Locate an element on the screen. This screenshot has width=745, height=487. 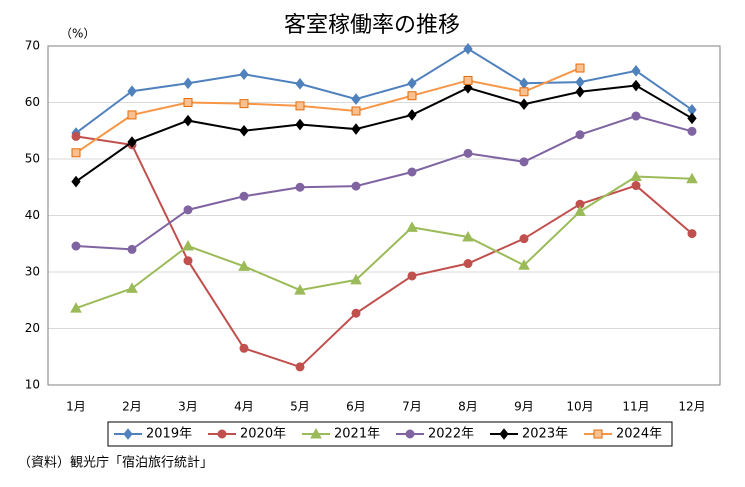
source-note: （資料）観光庁「宿泊旅行統計」 is located at coordinates (115, 463).